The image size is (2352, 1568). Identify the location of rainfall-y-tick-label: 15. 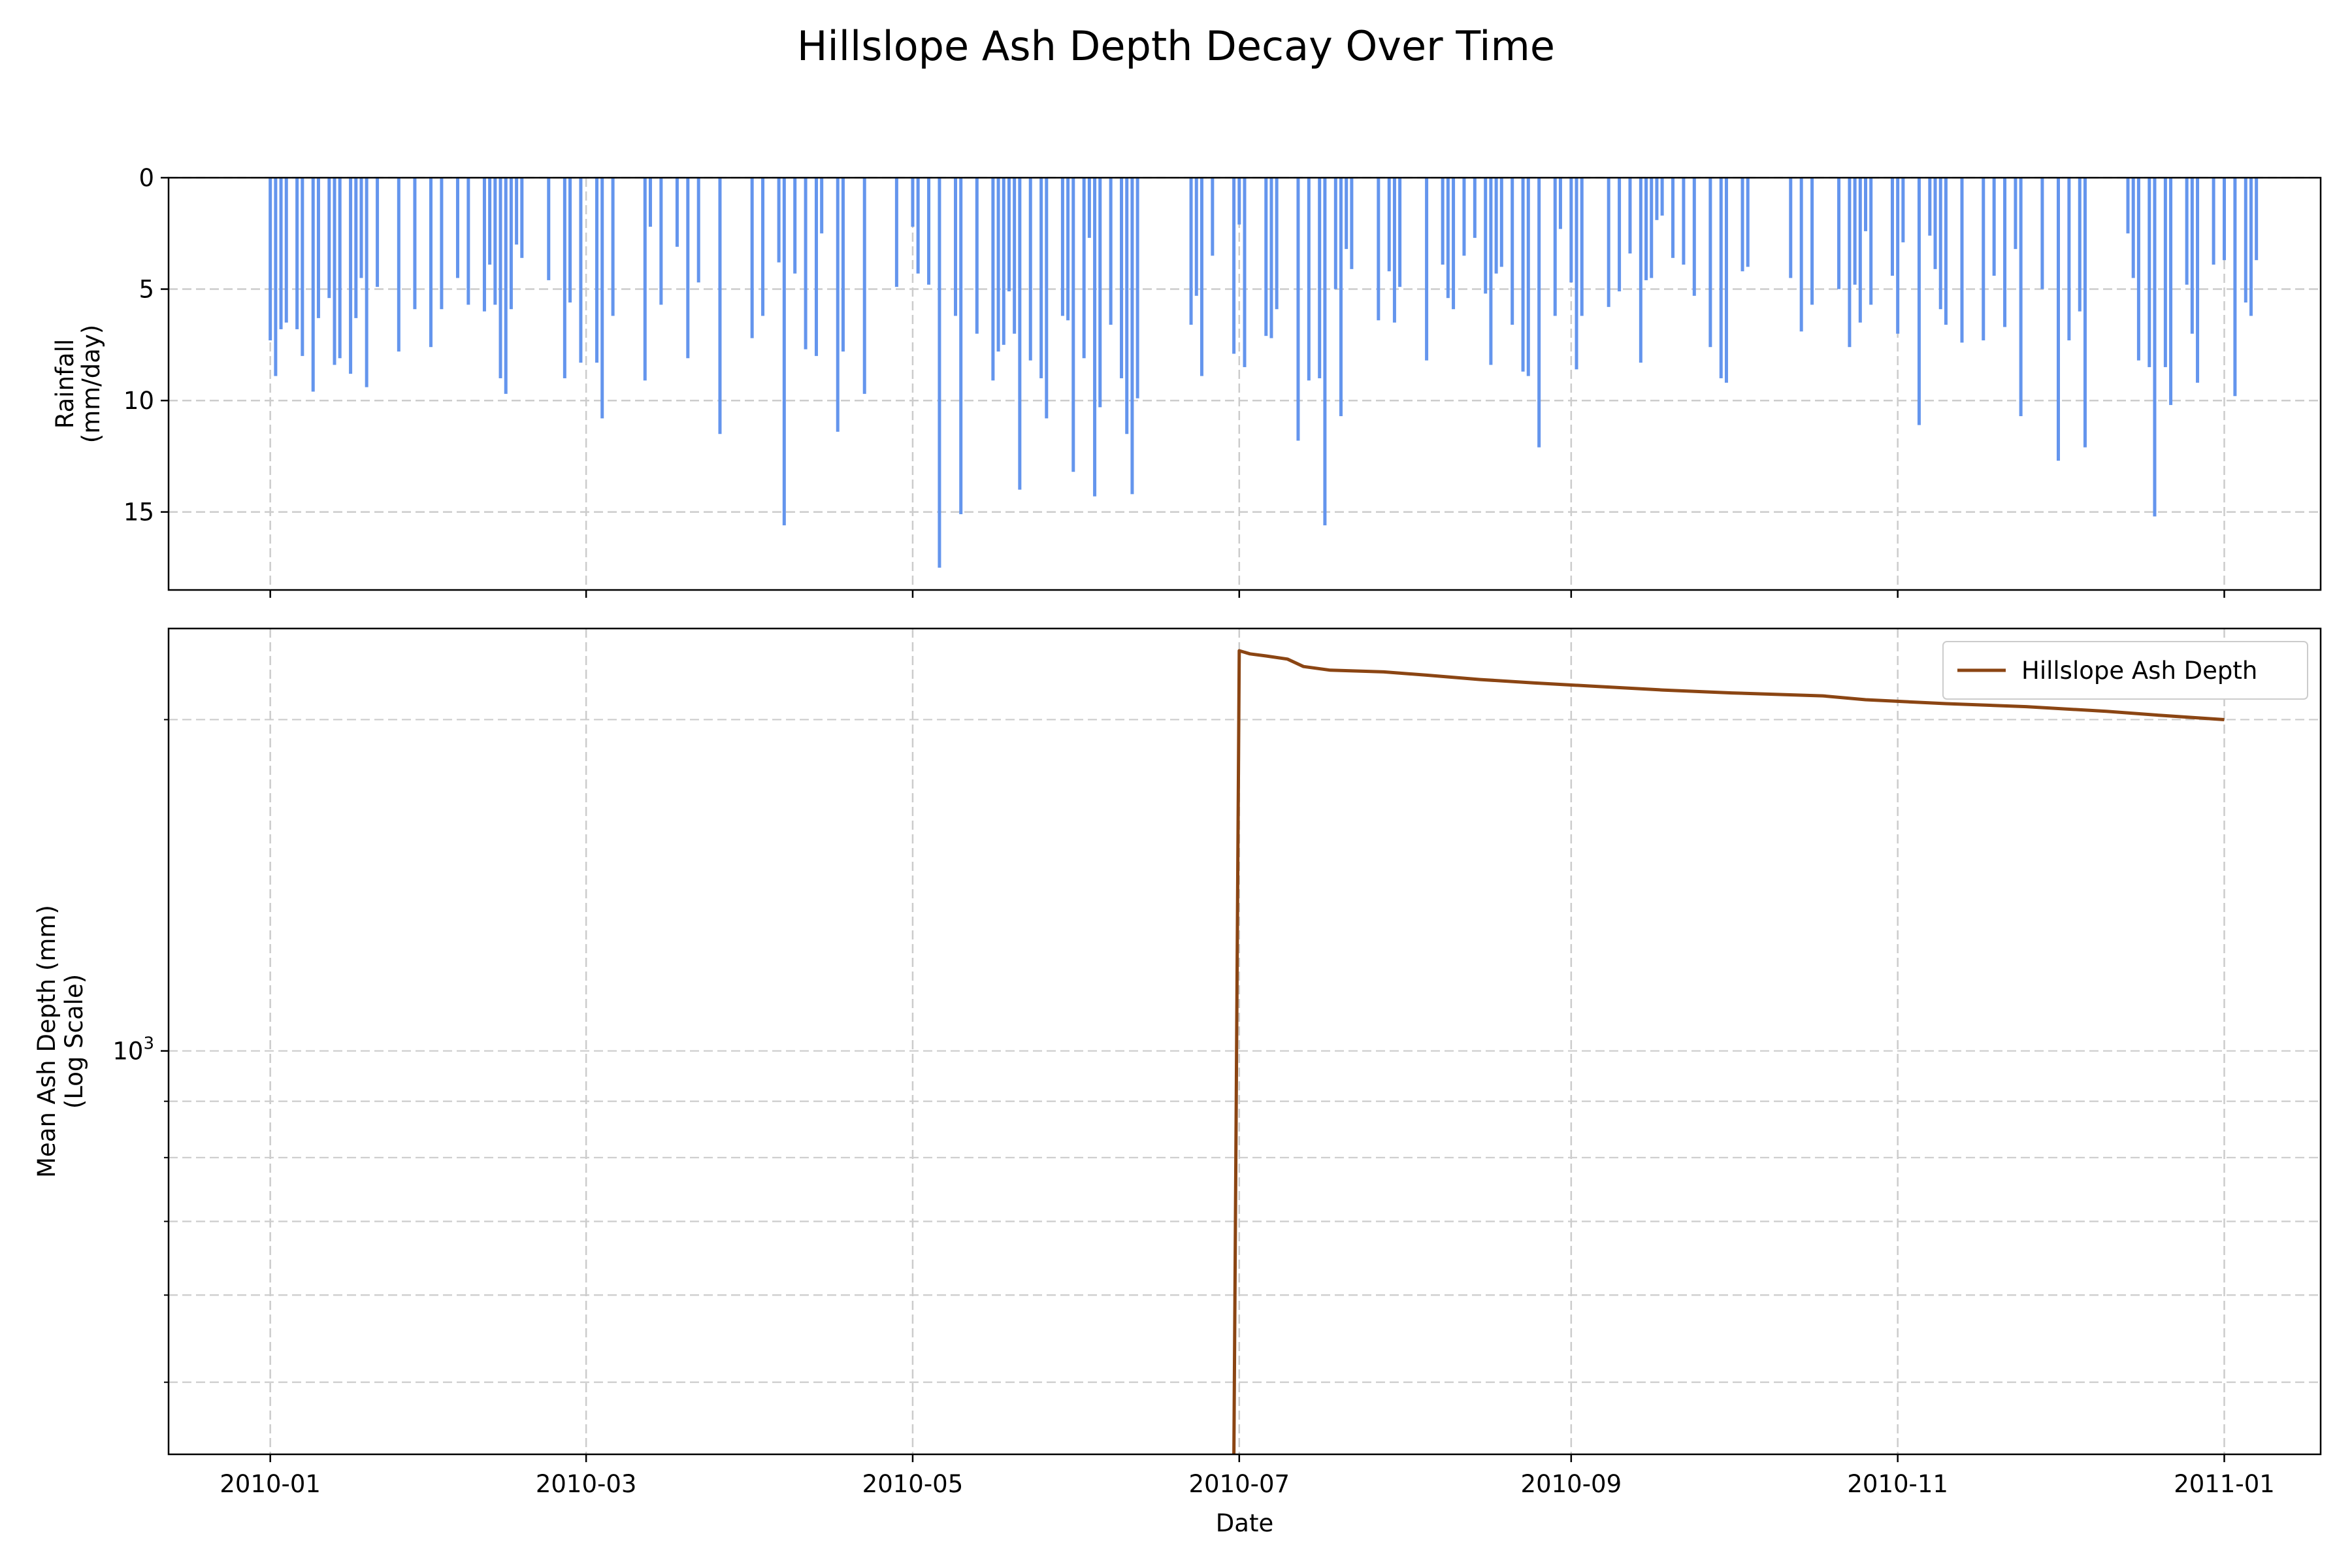
(138, 512).